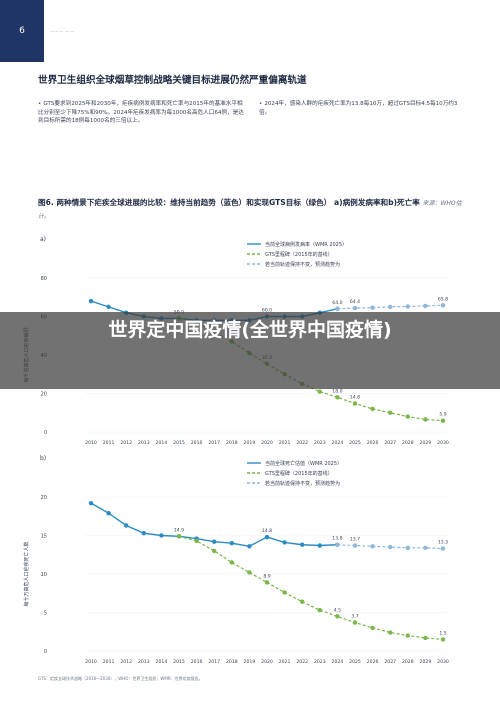  What do you see at coordinates (179, 530) in the screenshot?
I see `data-label: 14.9` at bounding box center [179, 530].